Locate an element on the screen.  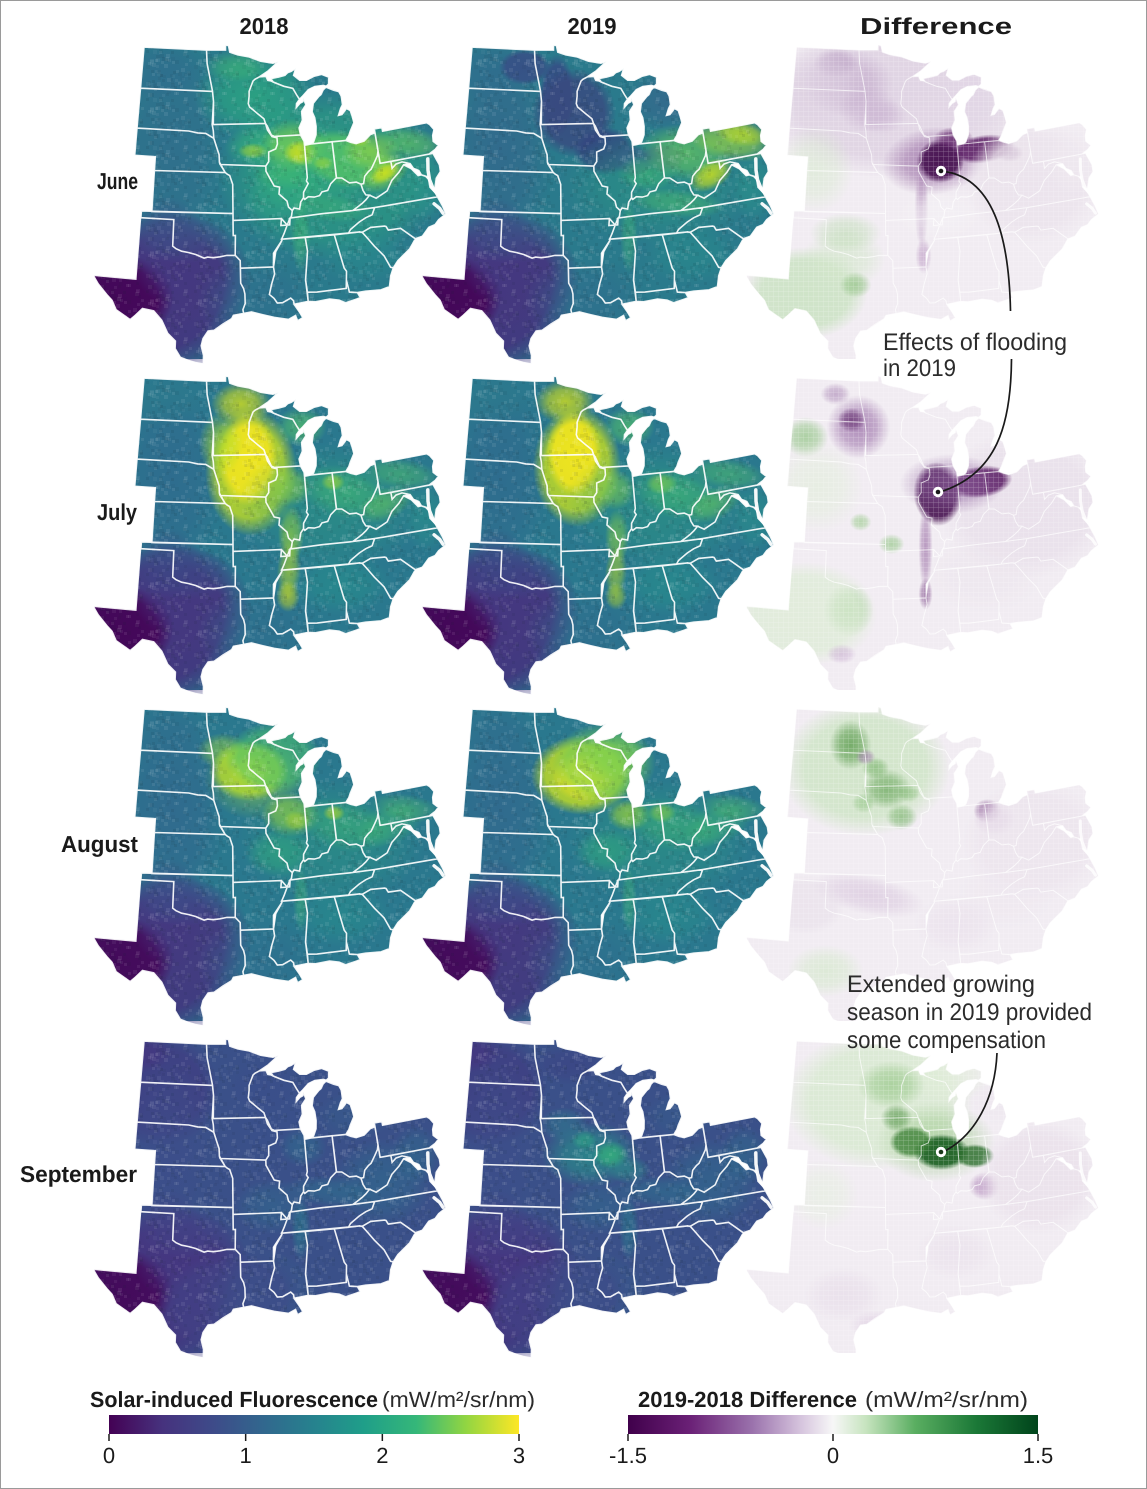
svg-text: August is located at coordinates (99, 844).